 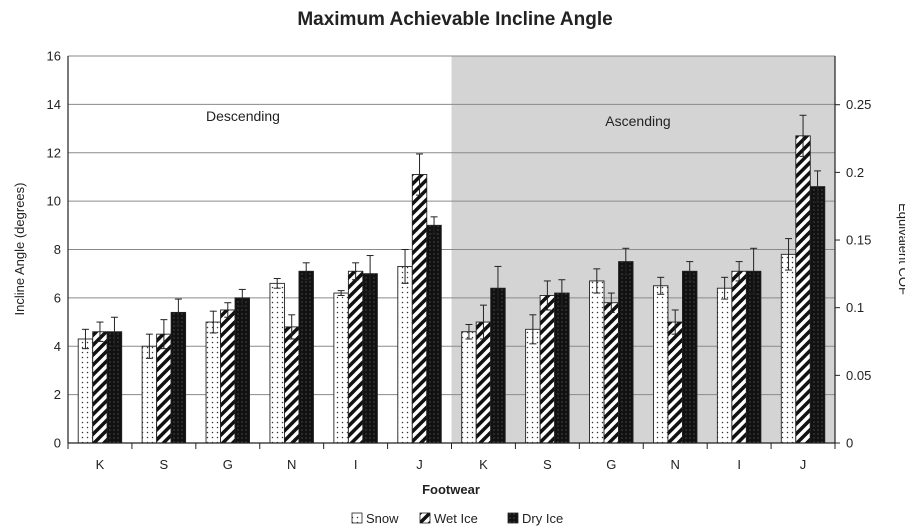 I want to click on region-label-ascending: Ascending, so click(x=637, y=121).